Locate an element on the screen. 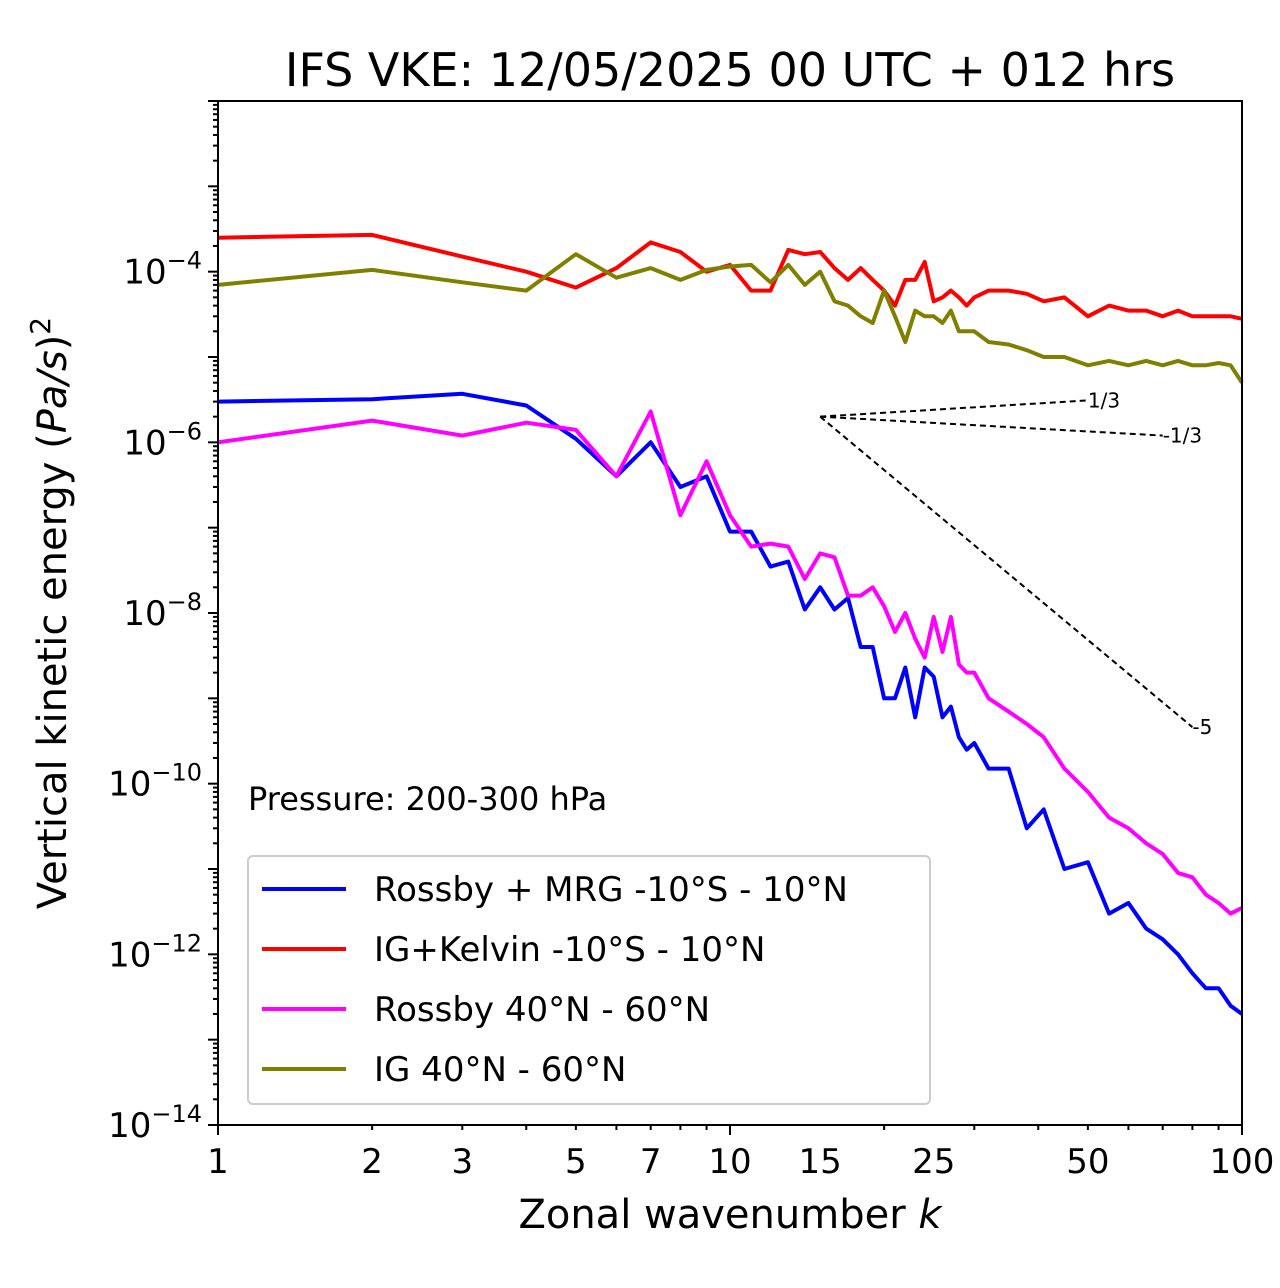 This screenshot has width=1280, height=1288. y-tick-label: 10⁻¹² is located at coordinates (155, 952).